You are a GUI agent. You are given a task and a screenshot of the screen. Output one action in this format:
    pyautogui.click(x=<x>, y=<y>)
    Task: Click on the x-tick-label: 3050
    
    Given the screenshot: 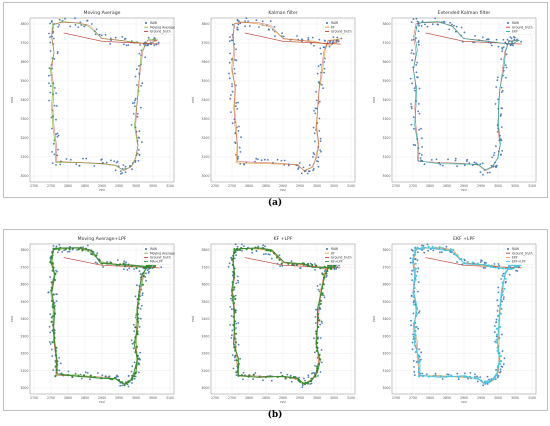 What is the action you would take?
    pyautogui.click(x=334, y=398)
    